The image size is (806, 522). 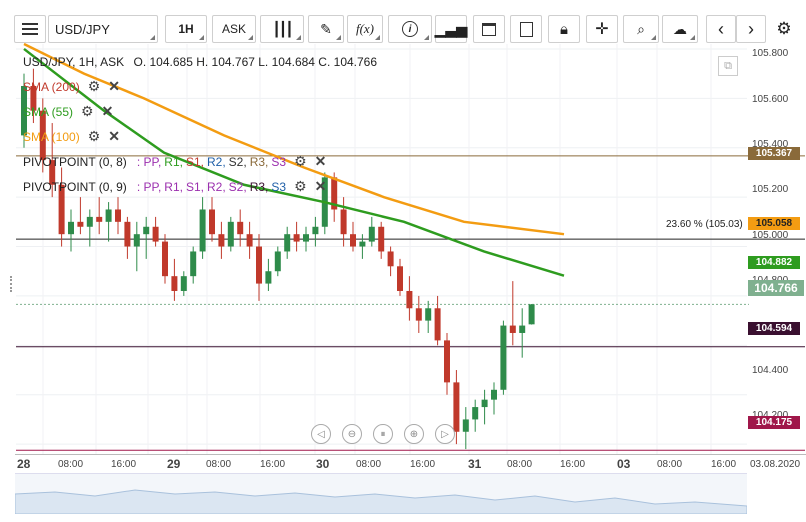 I want to click on document-button, so click(x=526, y=29).